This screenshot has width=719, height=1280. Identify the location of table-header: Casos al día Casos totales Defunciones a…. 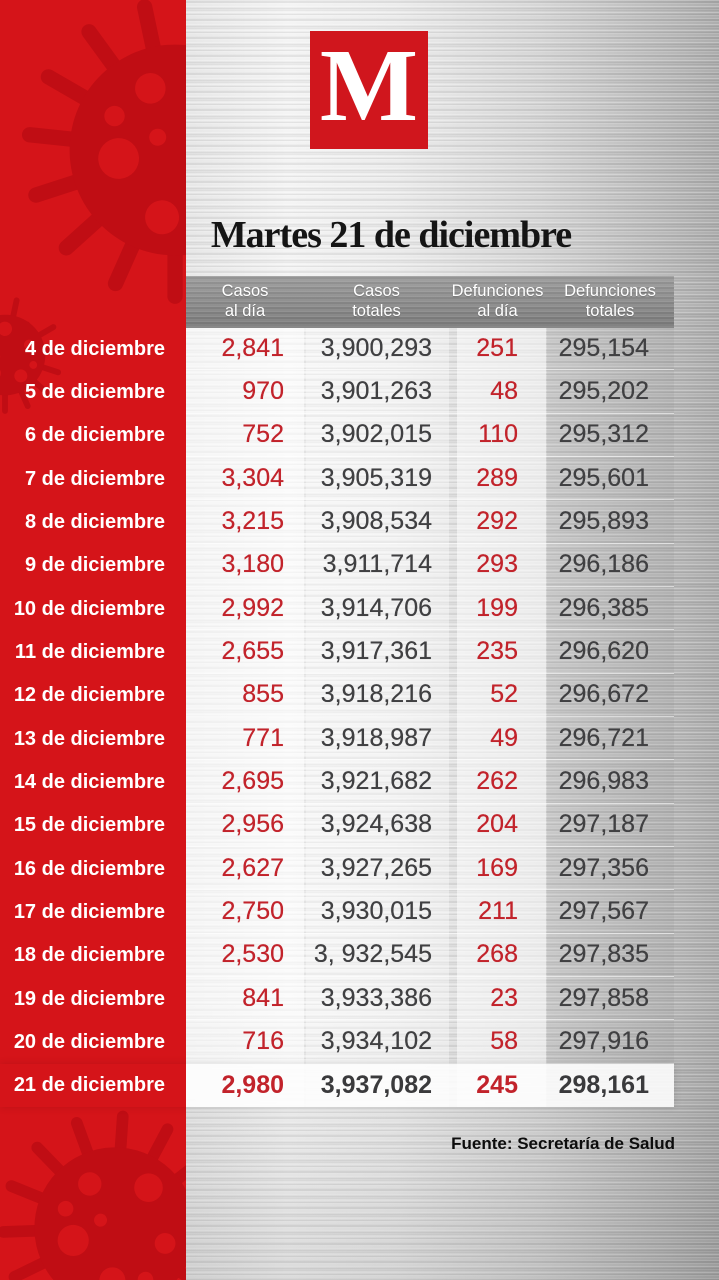
(430, 302).